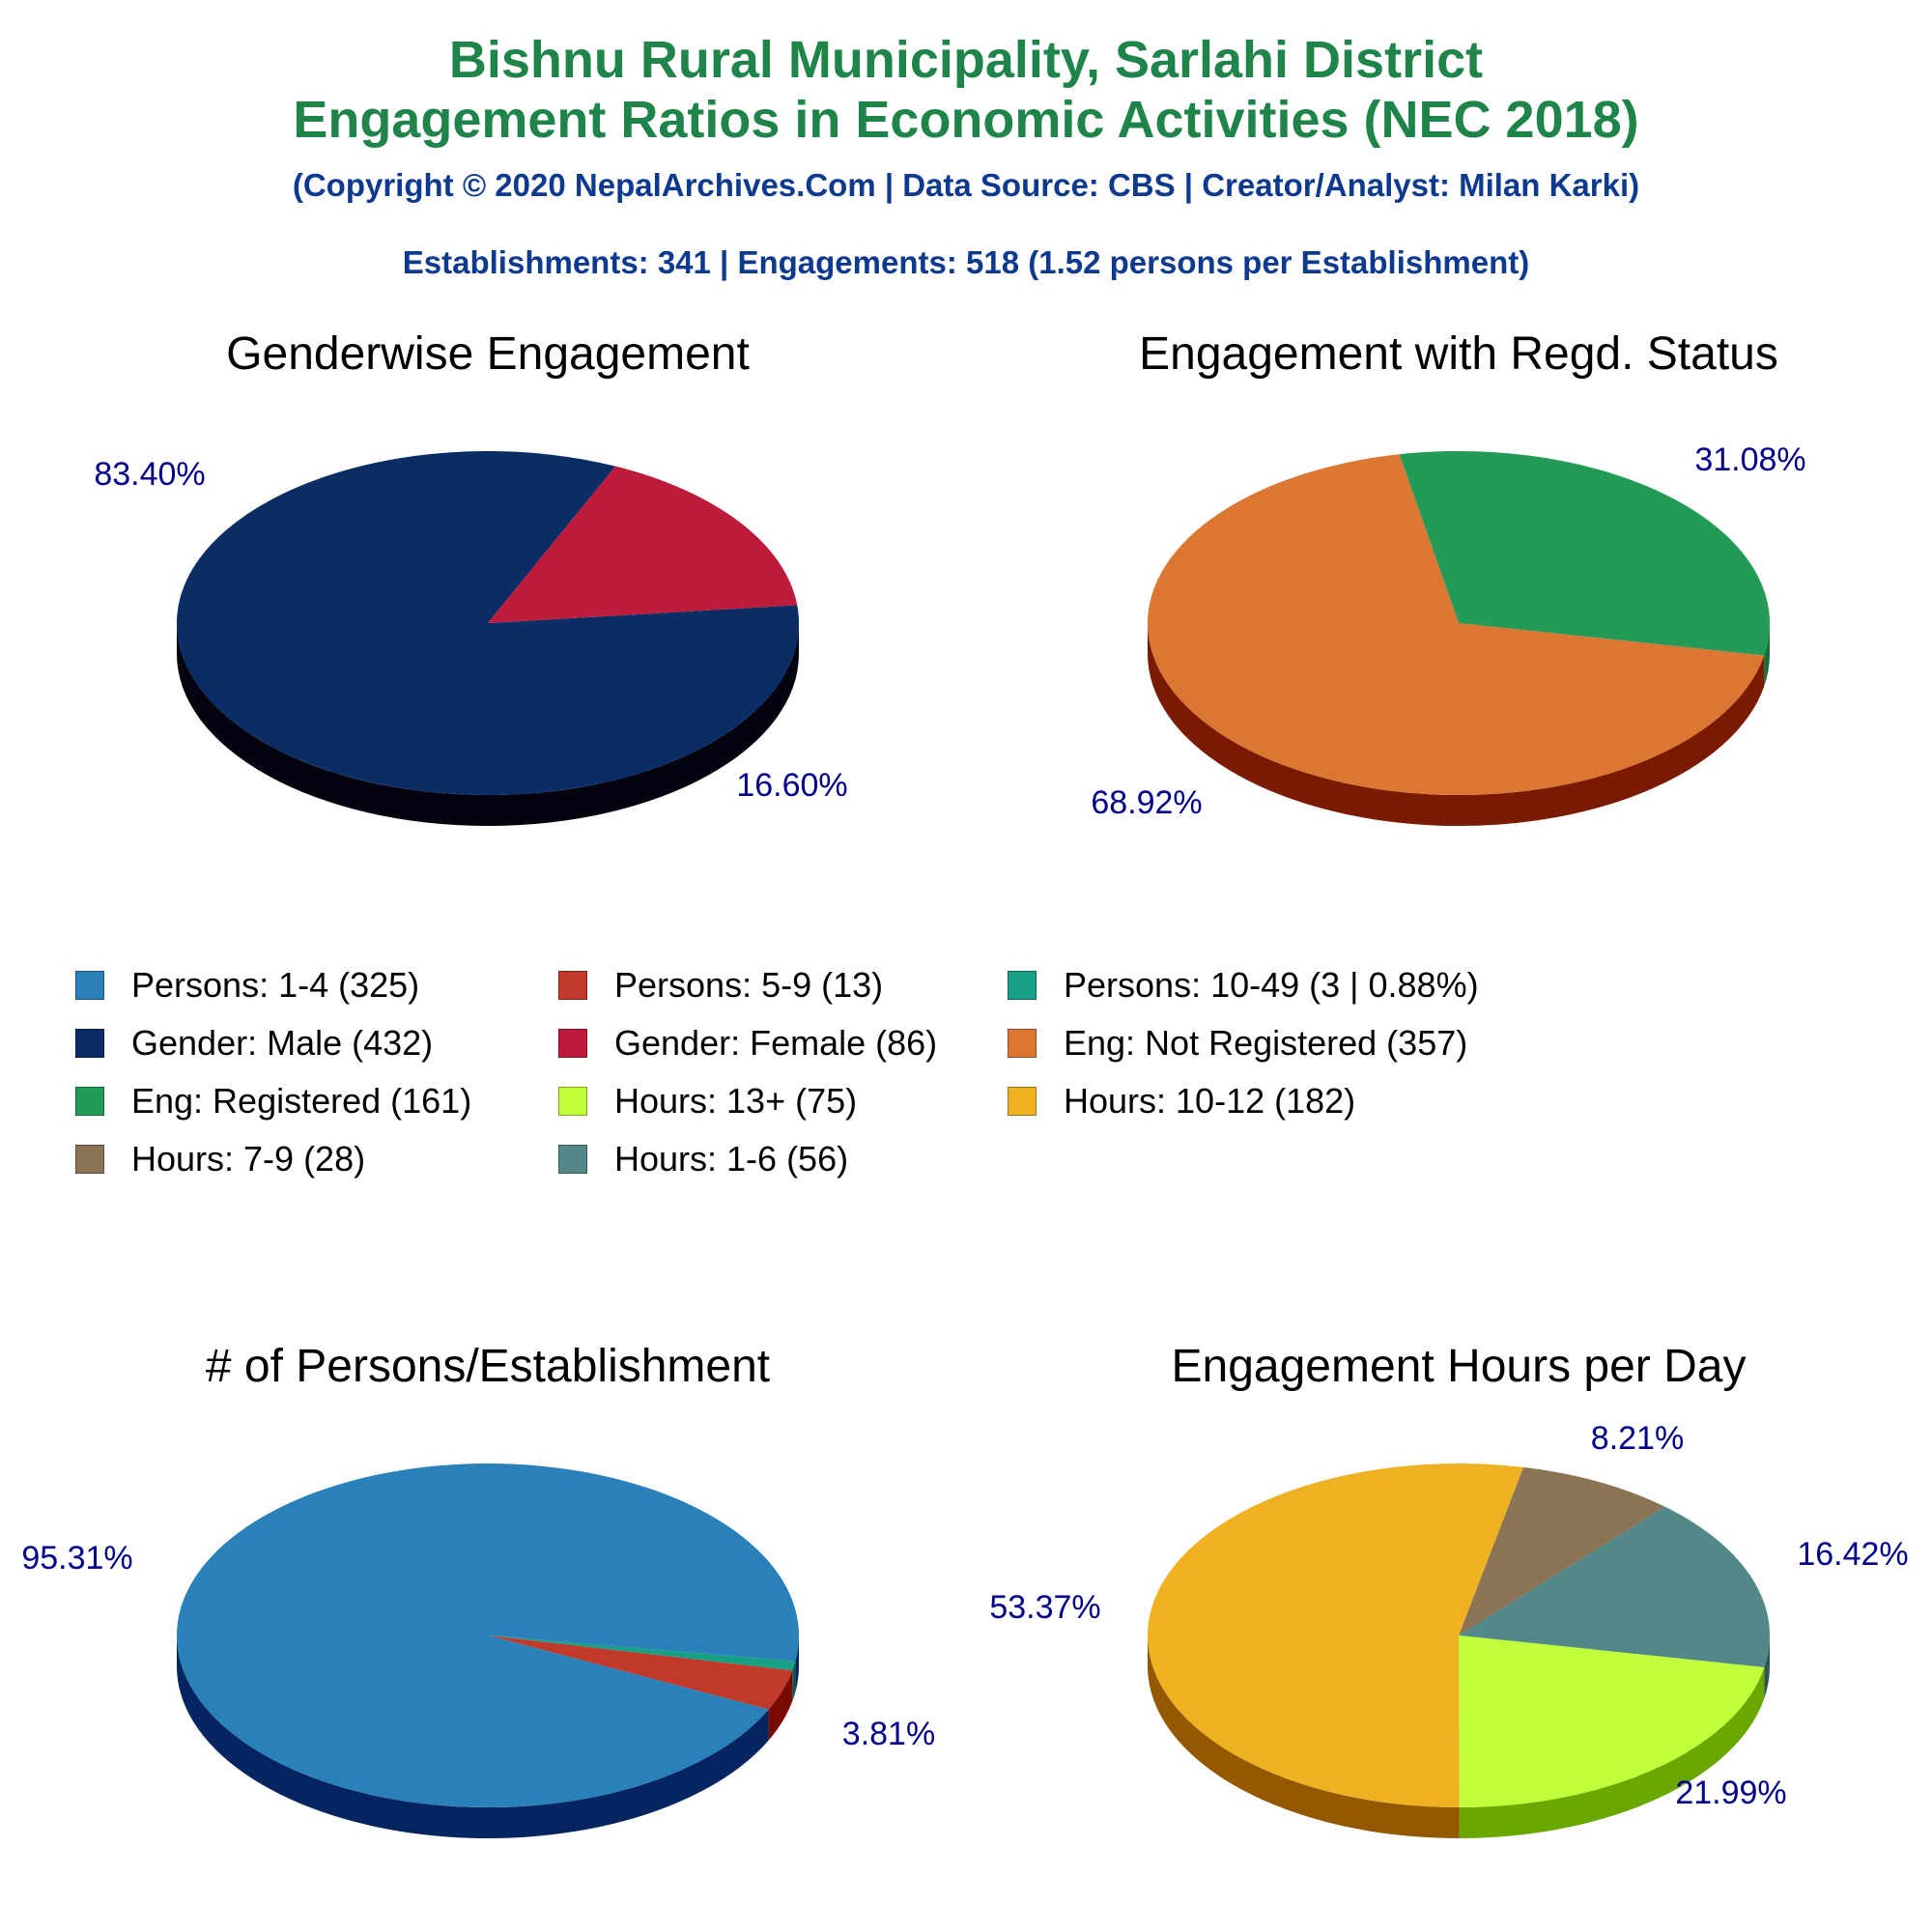  I want to click on pct-label: 16.42%, so click(1852, 1554).